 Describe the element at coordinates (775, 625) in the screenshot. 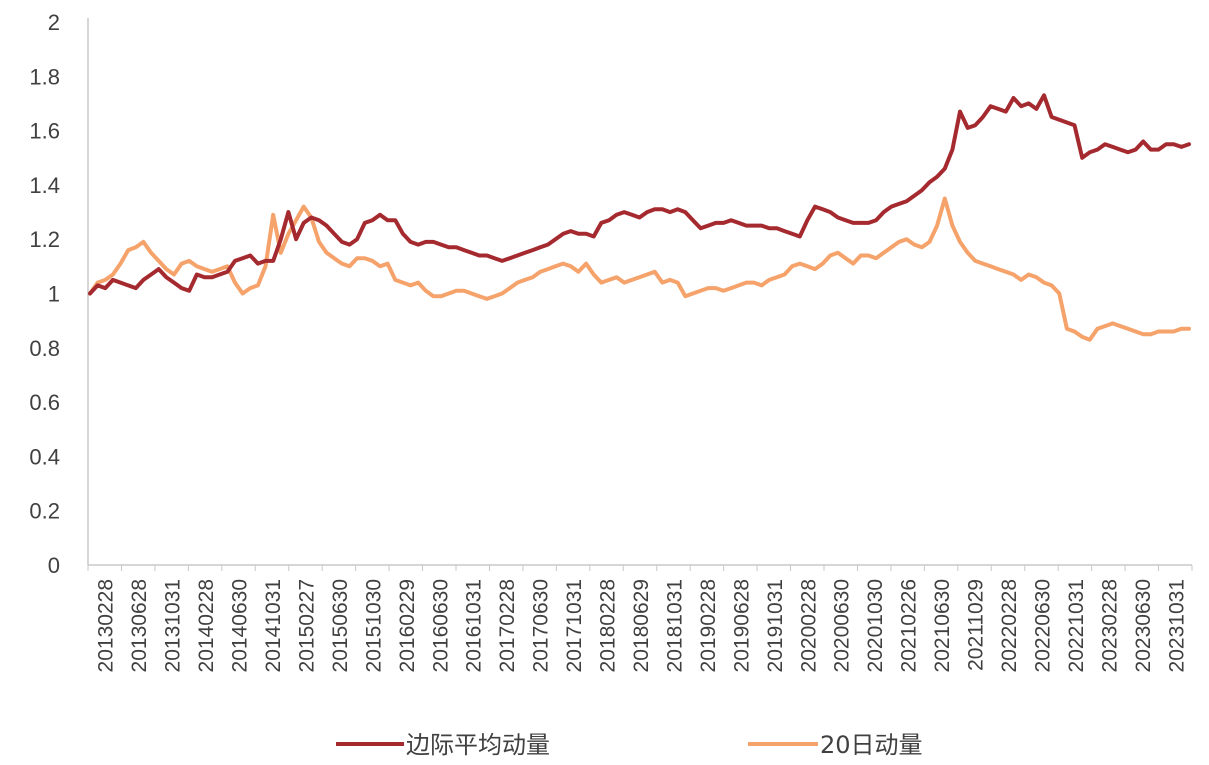

I see `x-tick-label: 20191031` at that location.